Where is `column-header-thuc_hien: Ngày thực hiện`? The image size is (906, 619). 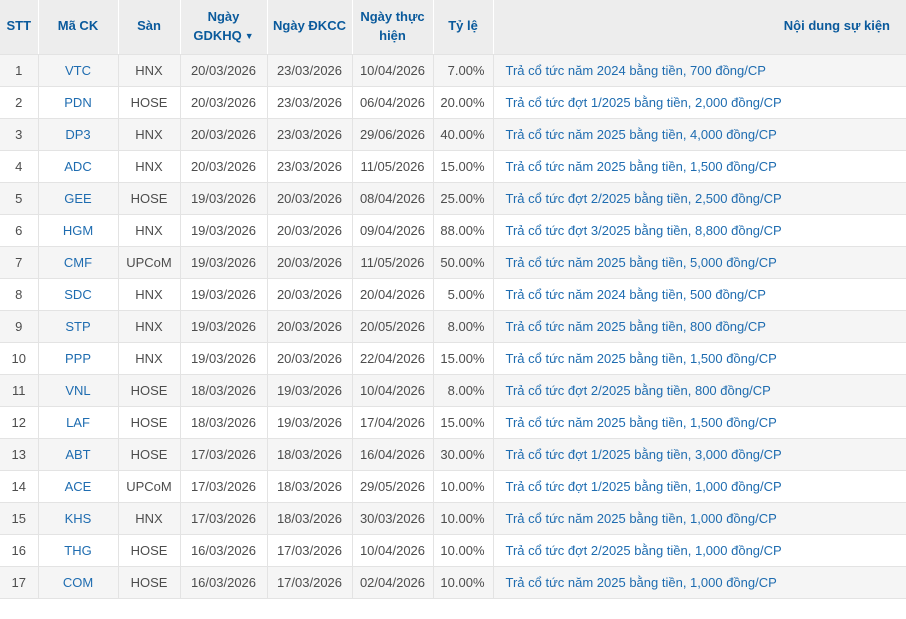 column-header-thuc_hien: Ngày thực hiện is located at coordinates (392, 27).